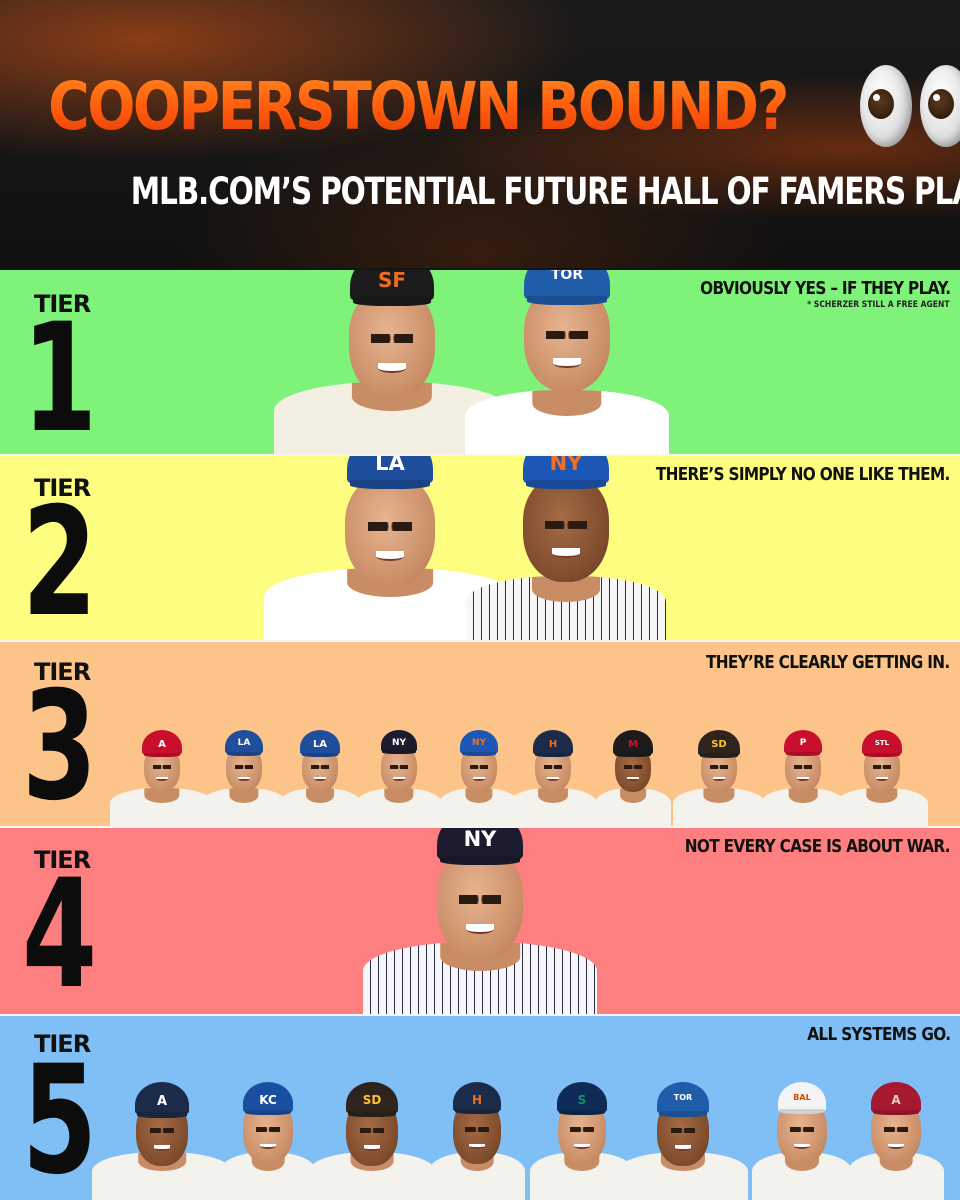 The height and width of the screenshot is (1200, 960). I want to click on player-figure: SD, so click(372, 1108).